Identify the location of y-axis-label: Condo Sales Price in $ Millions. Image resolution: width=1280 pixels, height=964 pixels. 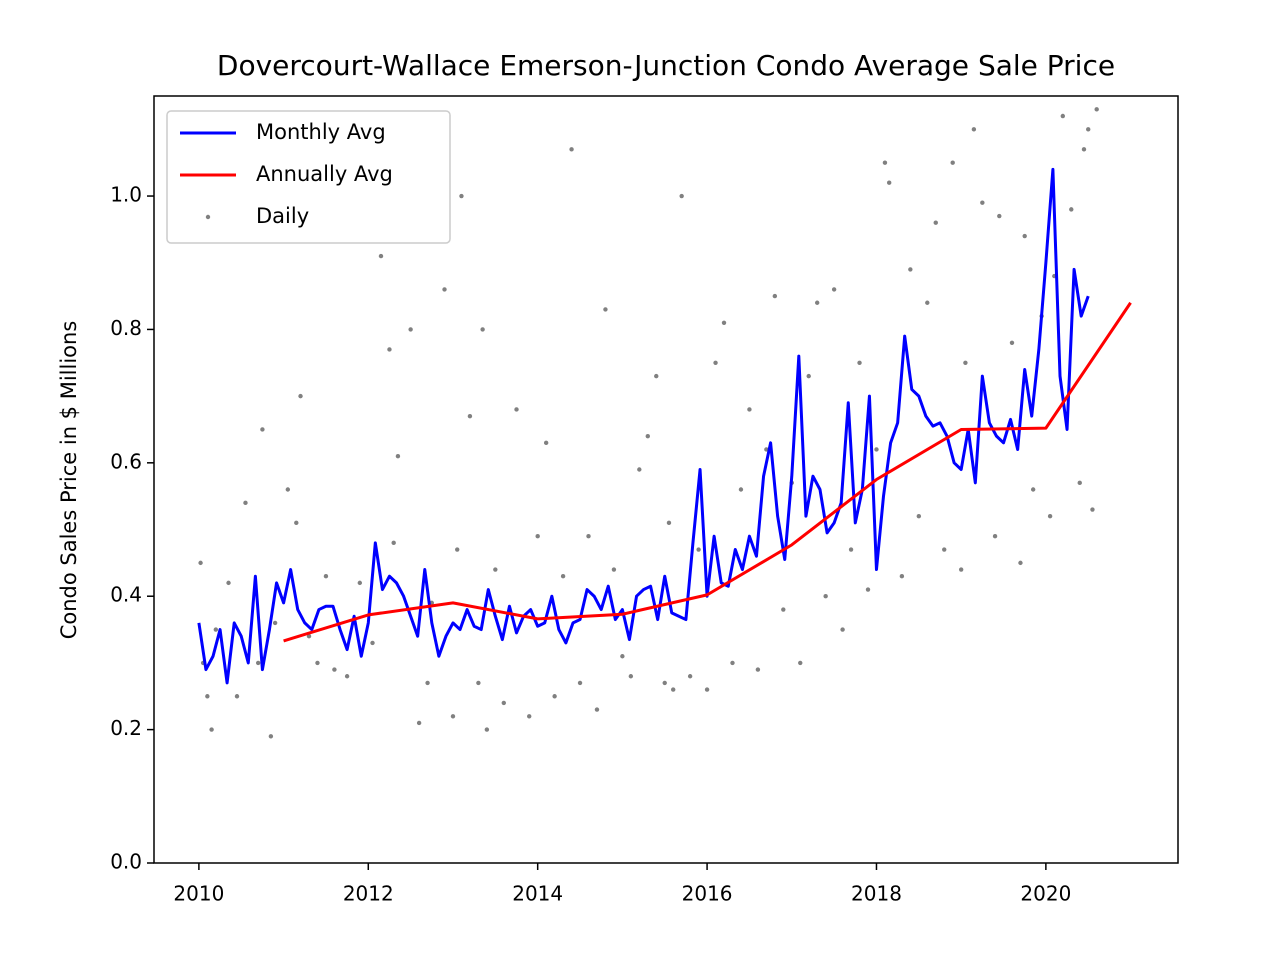
(69, 480).